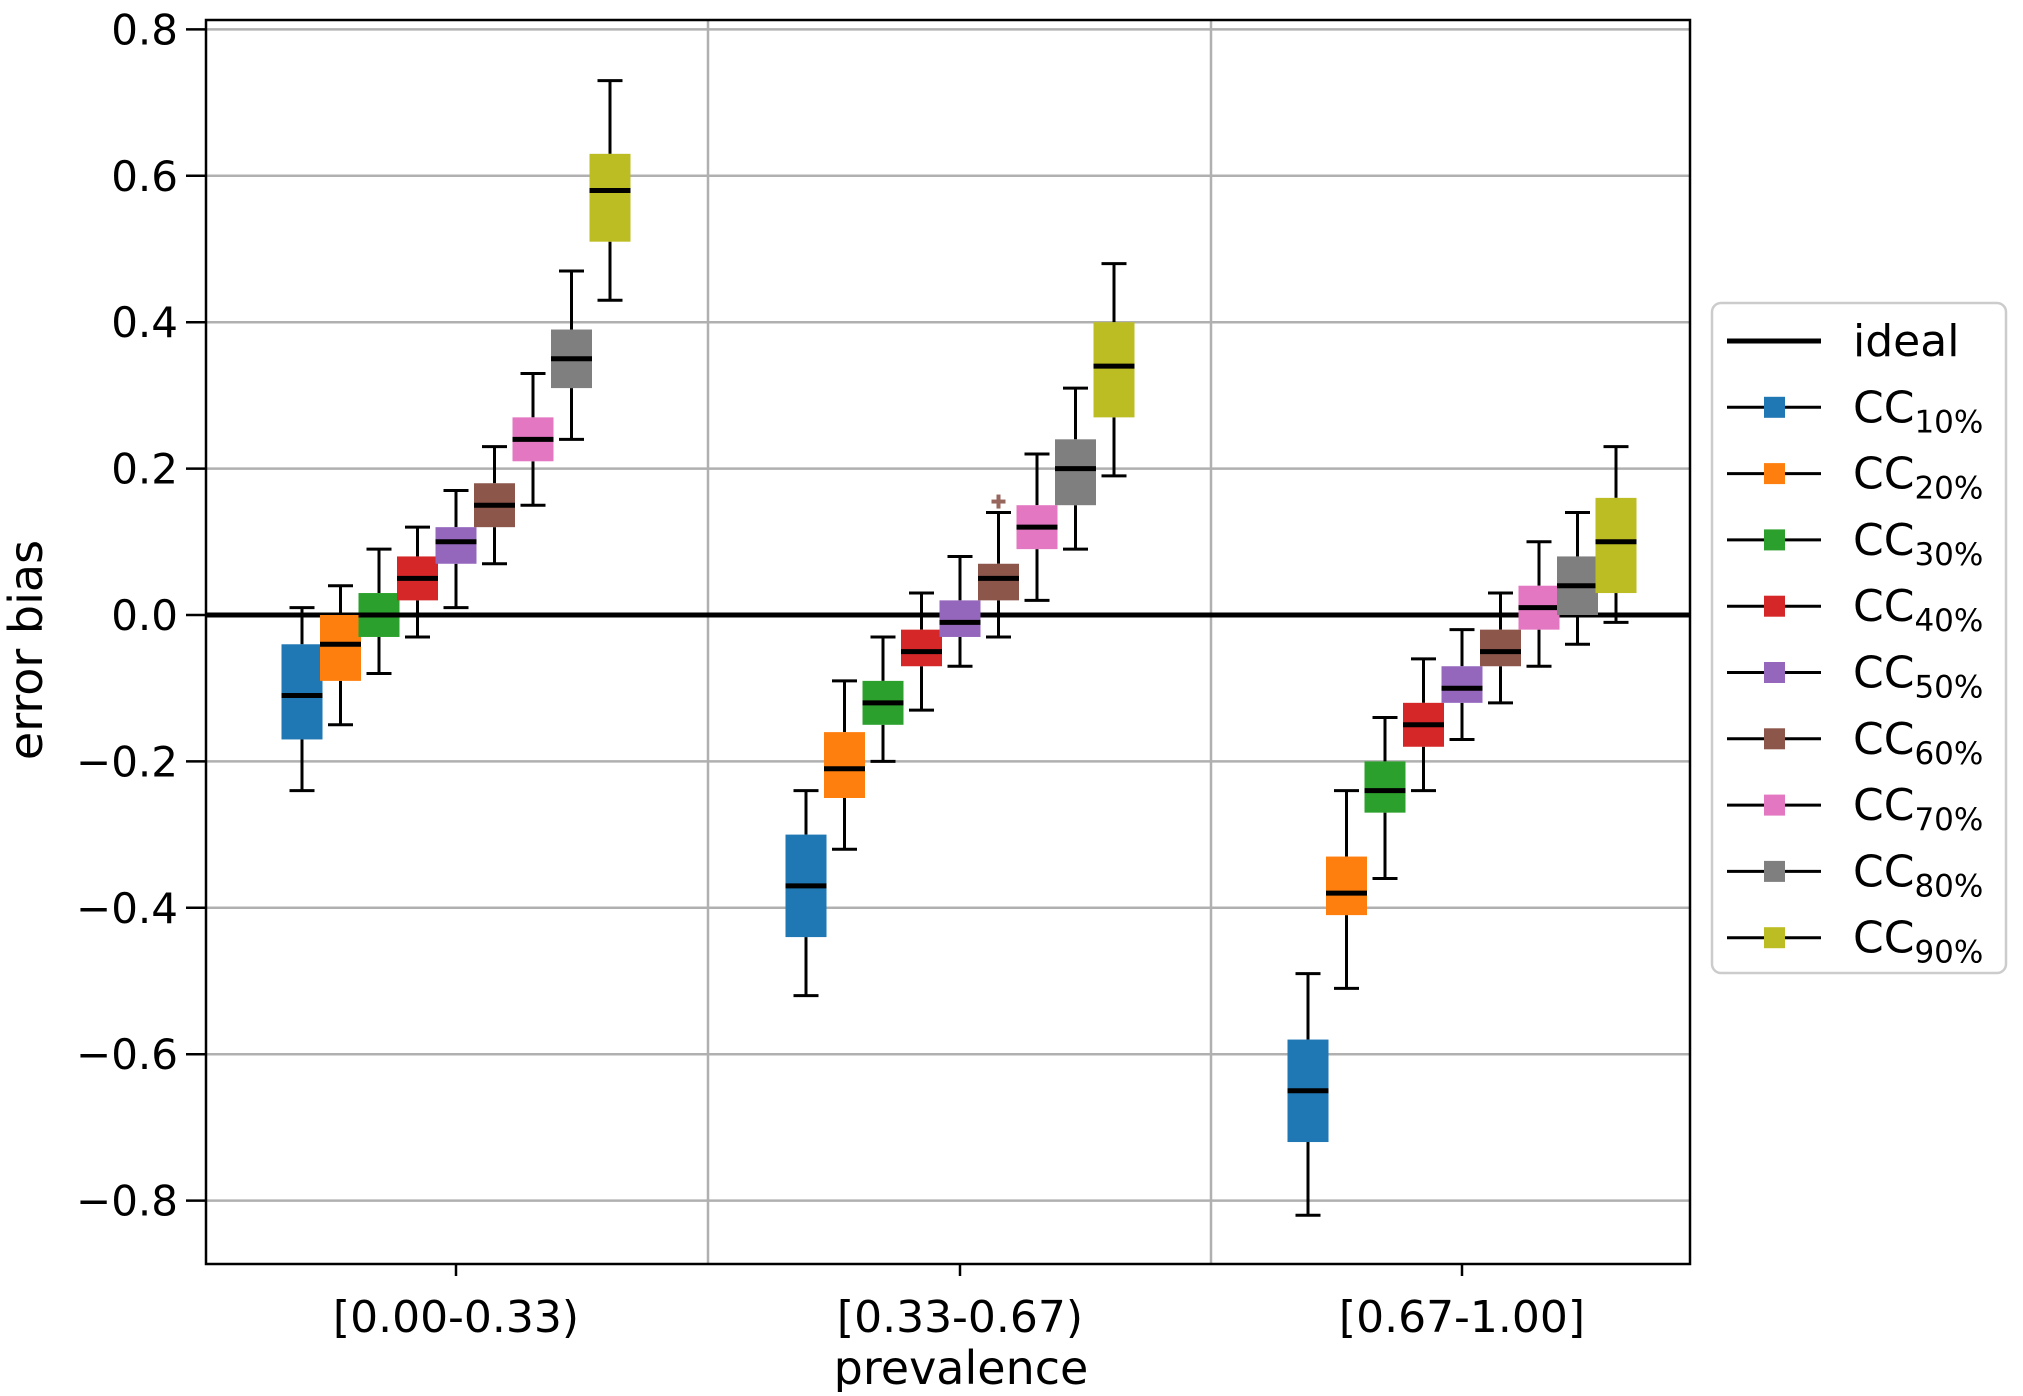 The width and height of the screenshot is (2023, 1396). What do you see at coordinates (127, 908) in the screenshot?
I see `y-tick-label: −0.4` at bounding box center [127, 908].